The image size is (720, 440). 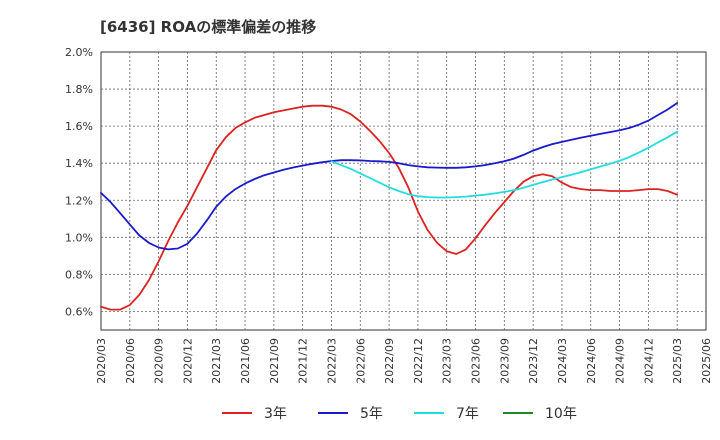 I want to click on legend-label-2: 5年, so click(x=371, y=414).